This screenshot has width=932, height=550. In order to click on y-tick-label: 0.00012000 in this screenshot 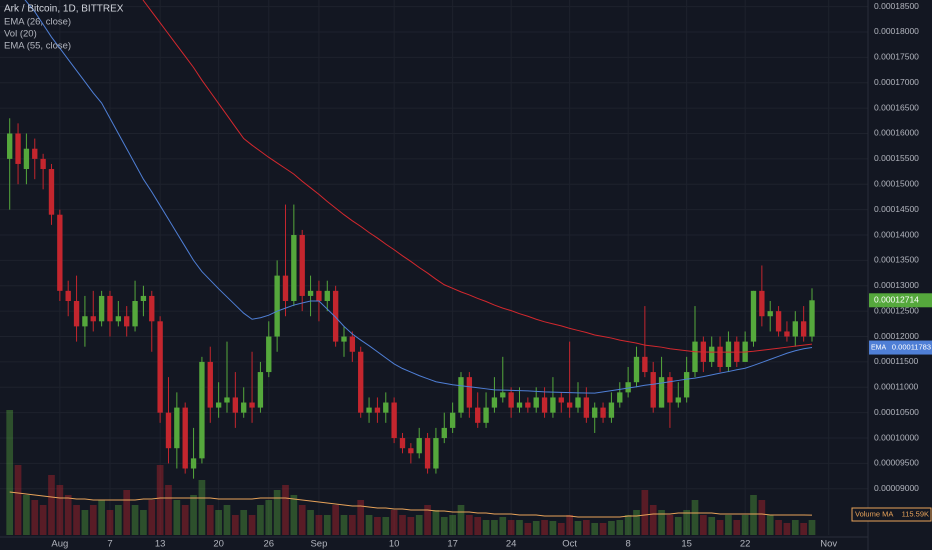, I will do `click(896, 336)`.